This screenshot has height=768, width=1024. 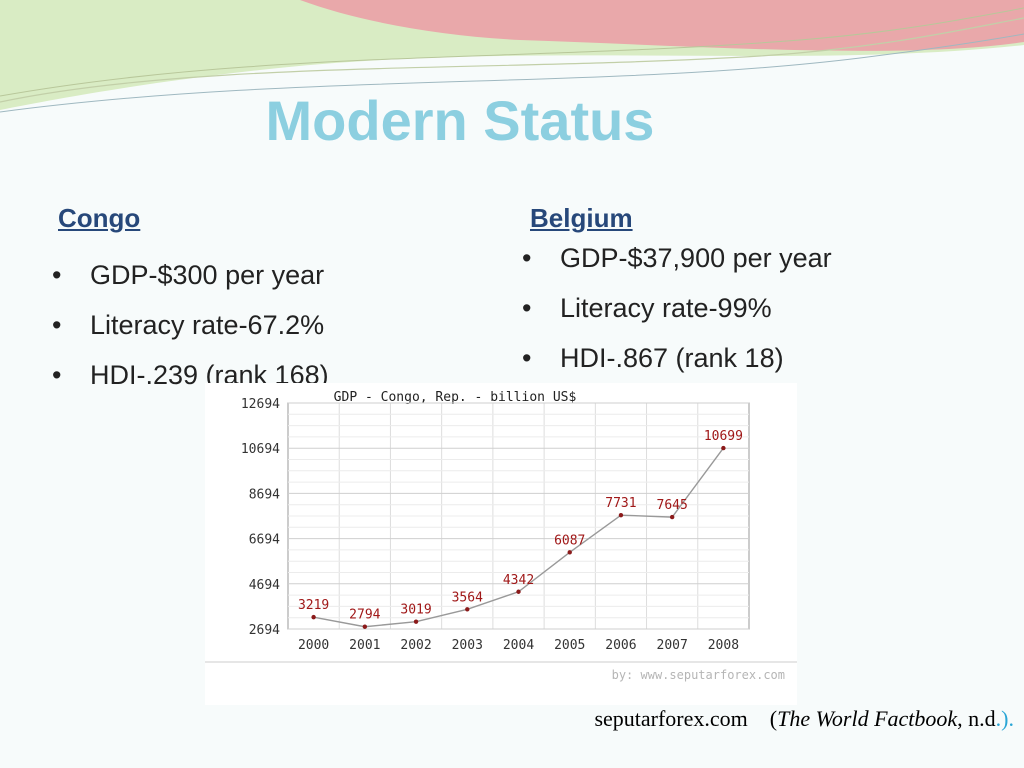 I want to click on belgium-hdi-item: • HDI-.867 (rank 18), so click(x=677, y=358).